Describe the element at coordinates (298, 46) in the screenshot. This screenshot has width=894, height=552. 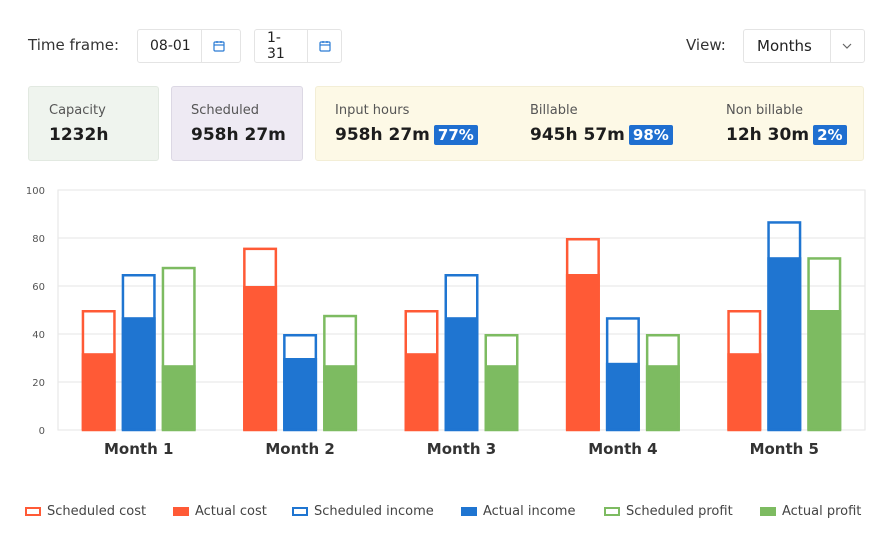
I see `end-date-picker: 1-31` at that location.